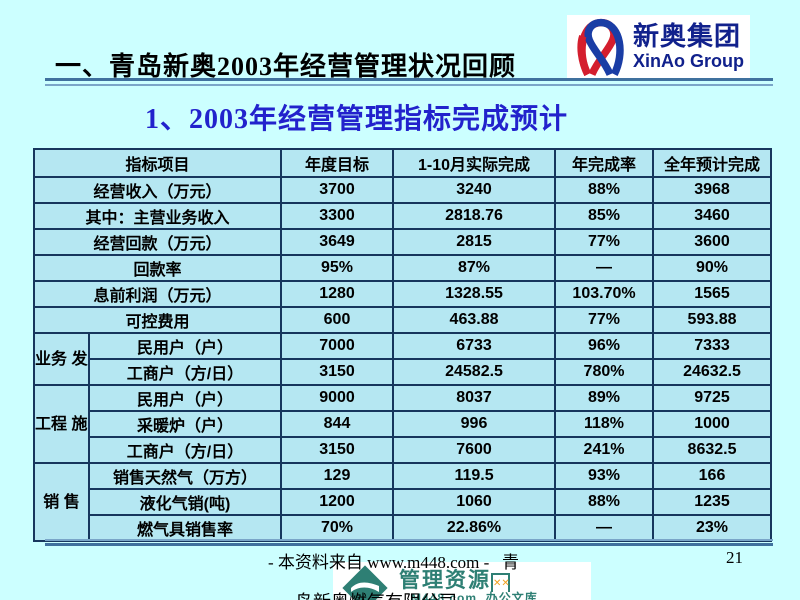  Describe the element at coordinates (712, 424) in the screenshot. I see `value-cell: 1000` at that location.